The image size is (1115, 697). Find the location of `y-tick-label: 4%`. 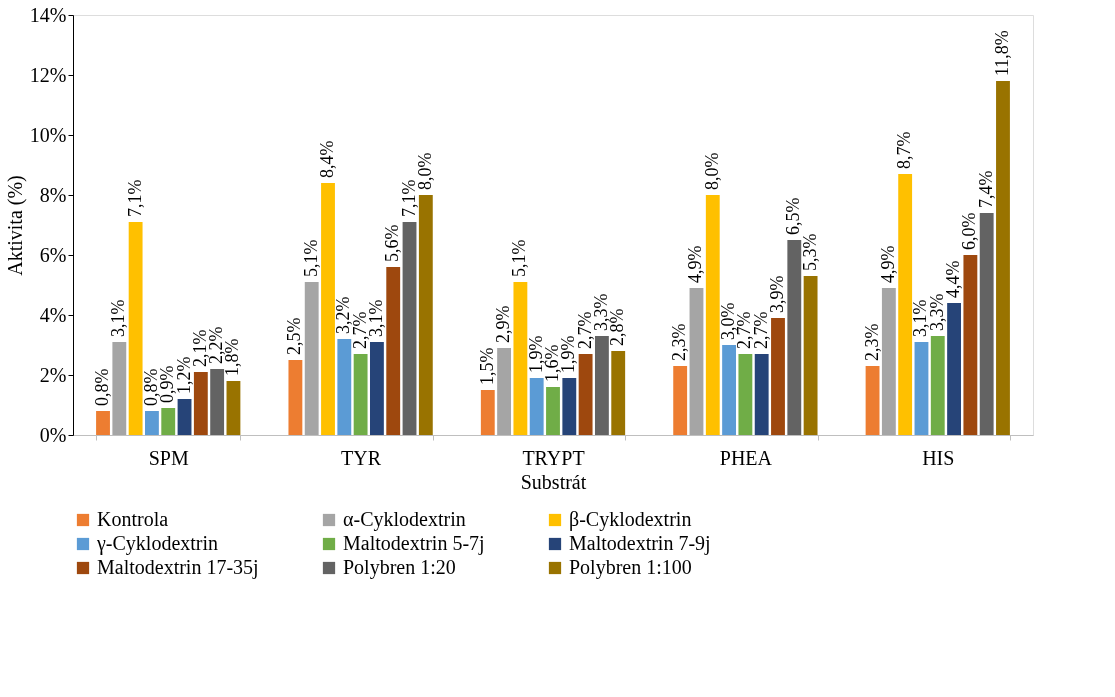

y-tick-label: 4% is located at coordinates (53, 314).